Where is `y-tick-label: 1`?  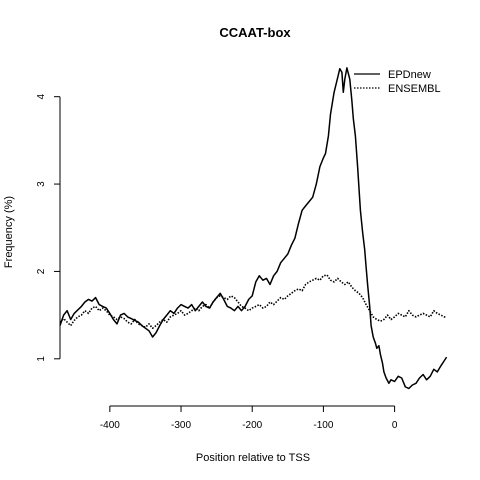
y-tick-label: 1 is located at coordinates (41, 359).